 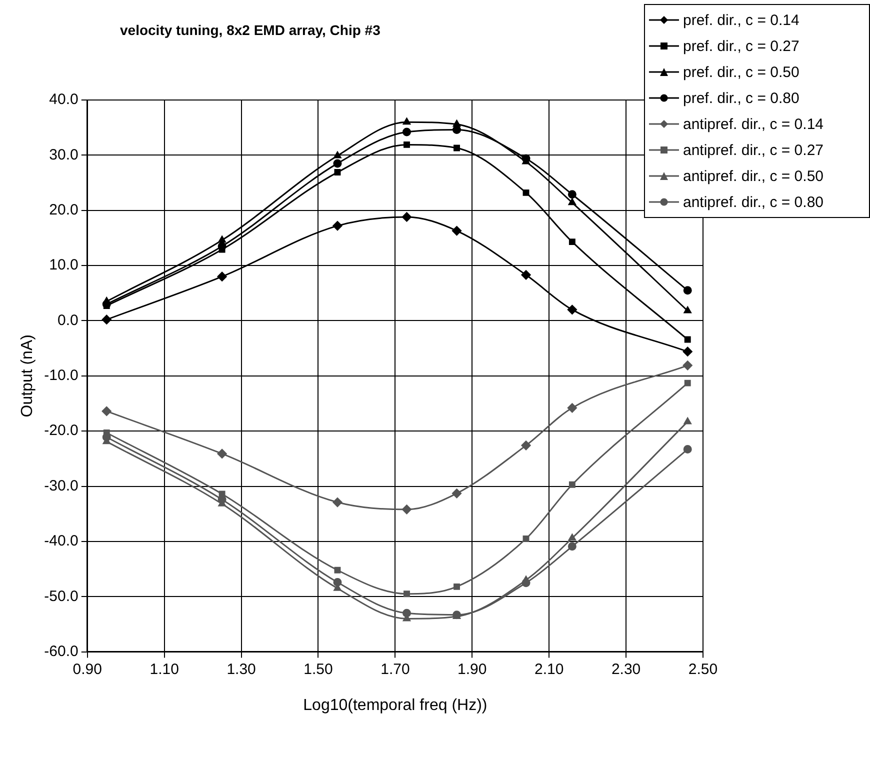 I want to click on y-tick-label: 10.0, so click(x=63, y=265).